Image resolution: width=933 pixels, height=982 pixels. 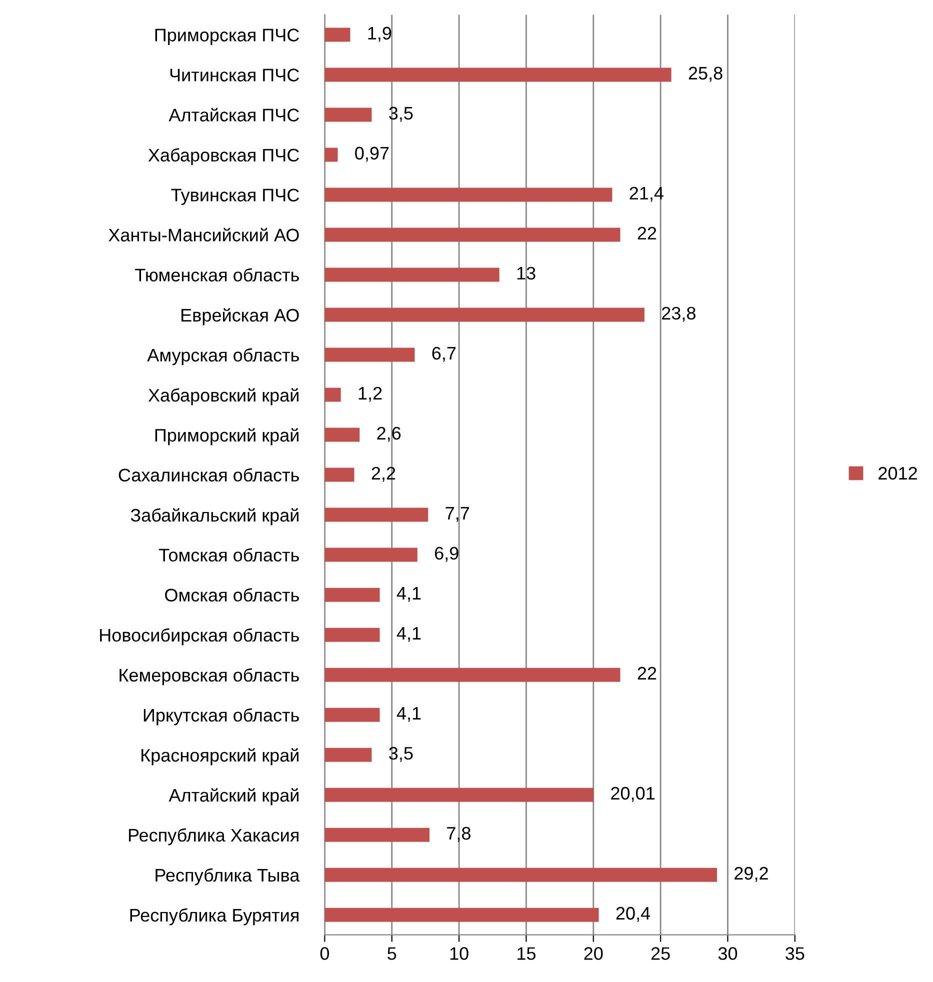 What do you see at coordinates (457, 514) in the screenshot?
I see `data-label: 7,7` at bounding box center [457, 514].